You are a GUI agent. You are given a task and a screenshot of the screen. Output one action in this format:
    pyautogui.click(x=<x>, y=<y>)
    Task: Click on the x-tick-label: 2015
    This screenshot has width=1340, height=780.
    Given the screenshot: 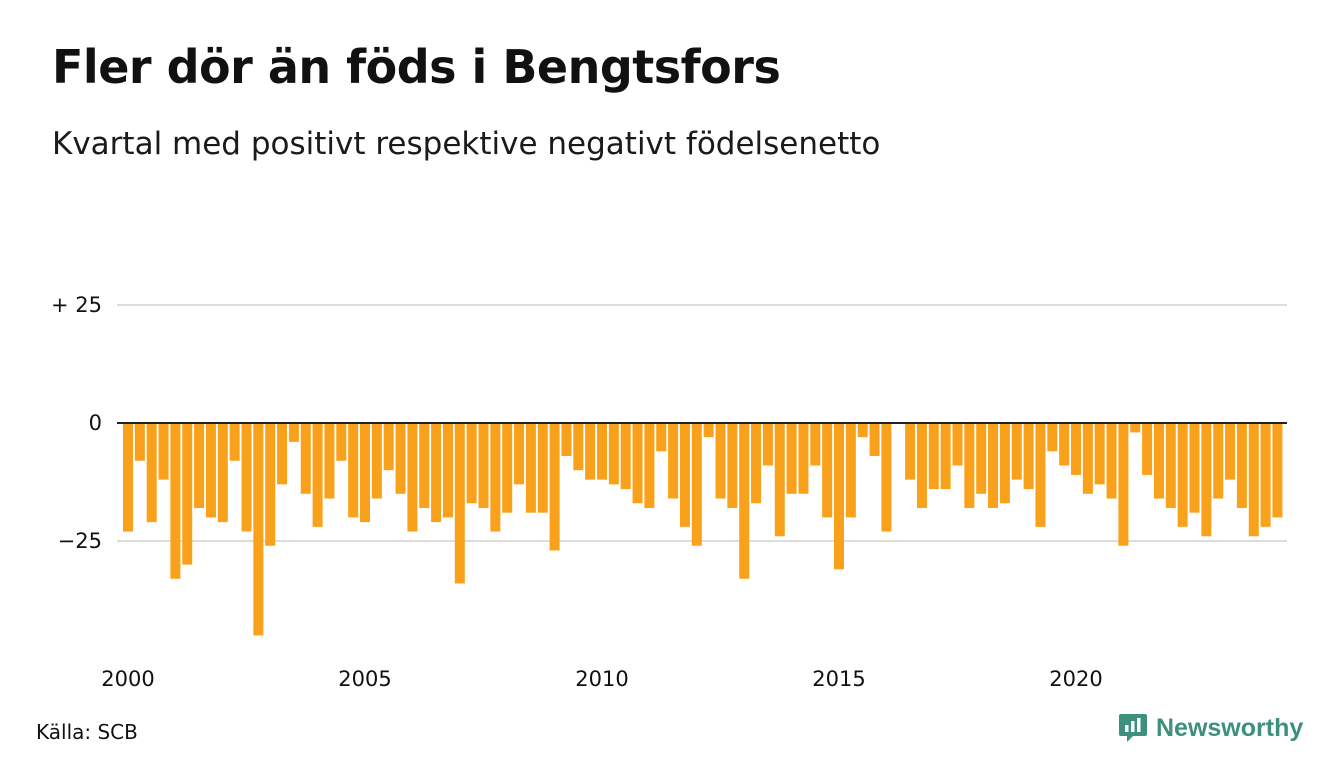 What is the action you would take?
    pyautogui.click(x=838, y=679)
    